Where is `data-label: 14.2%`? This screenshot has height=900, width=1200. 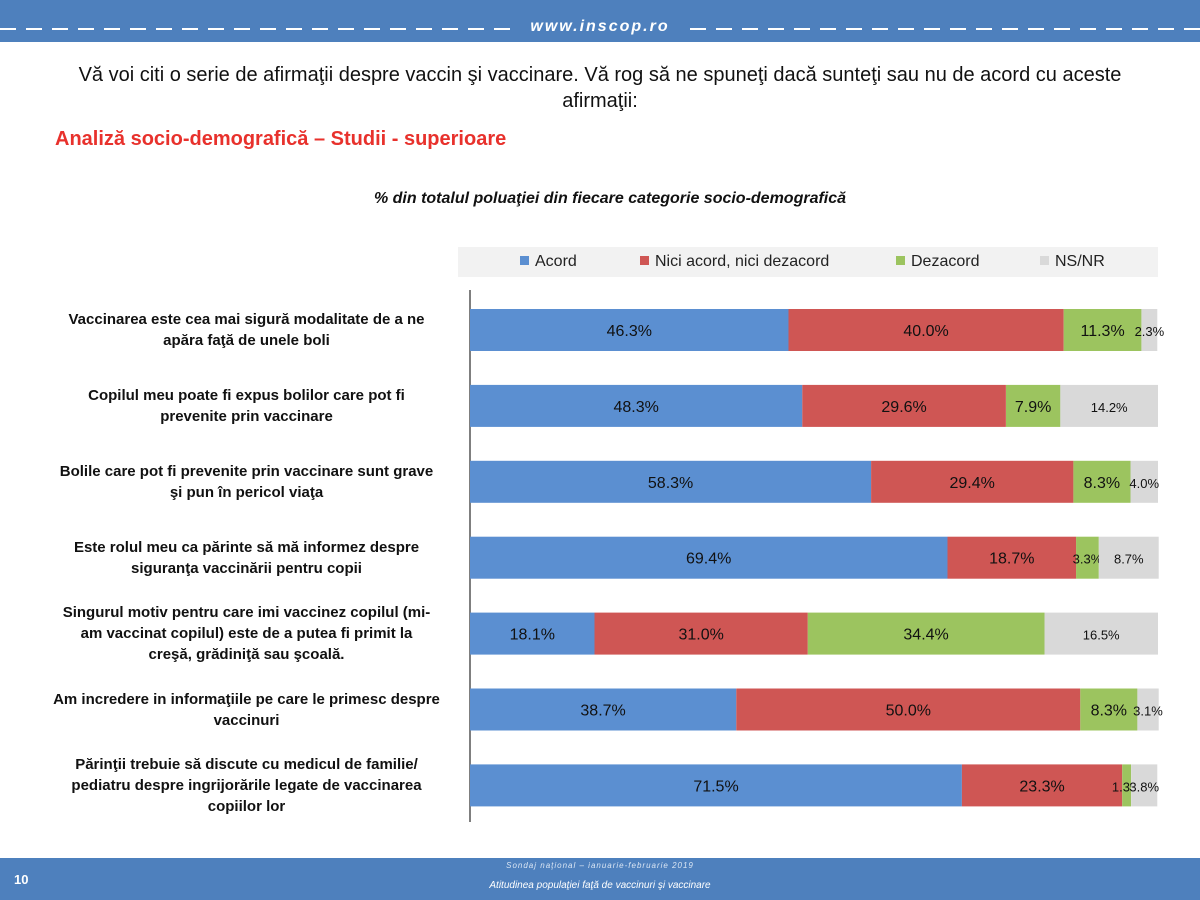
data-label: 14.2% is located at coordinates (1109, 407).